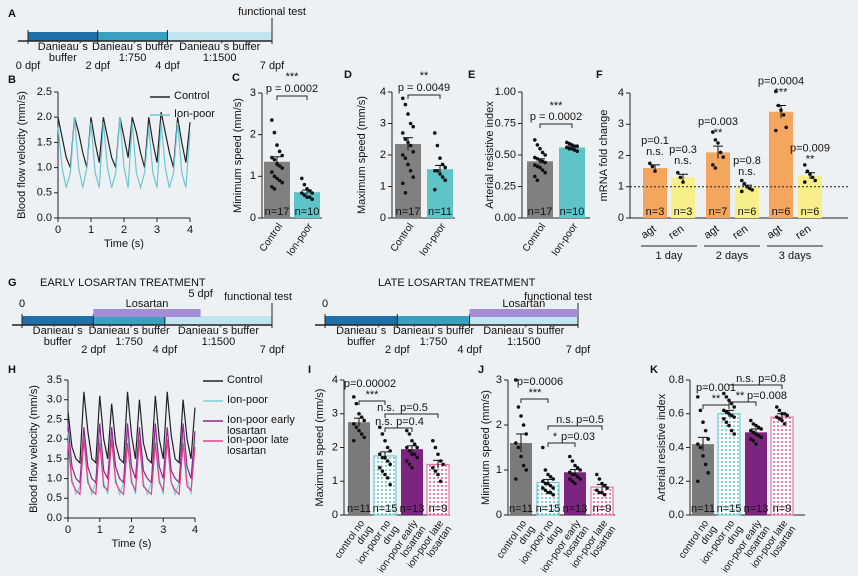  What do you see at coordinates (123, 283) in the screenshot?
I see `timeline-title: EARLY LOSARTAN TREATMENT` at bounding box center [123, 283].